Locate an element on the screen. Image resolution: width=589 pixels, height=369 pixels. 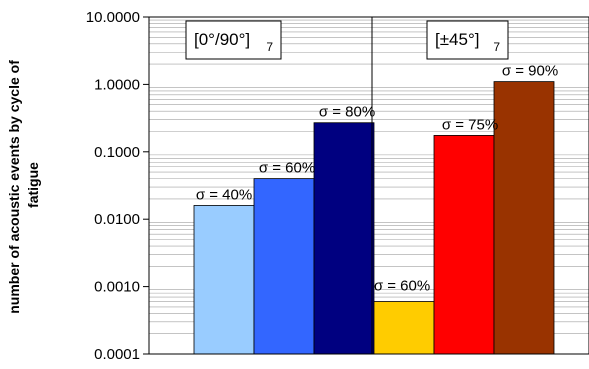
bar-data-label: σ = 40% is located at coordinates (224, 194).